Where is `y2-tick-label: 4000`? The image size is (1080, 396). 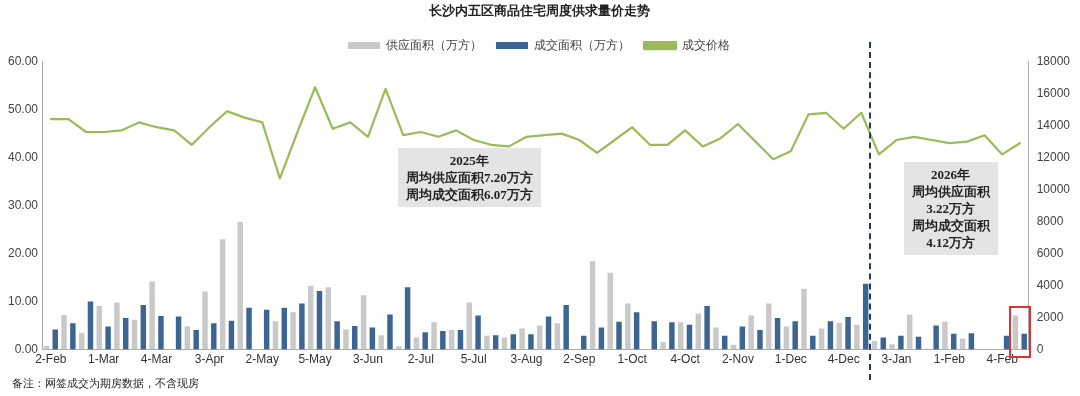 y2-tick-label: 4000 is located at coordinates (1050, 284).